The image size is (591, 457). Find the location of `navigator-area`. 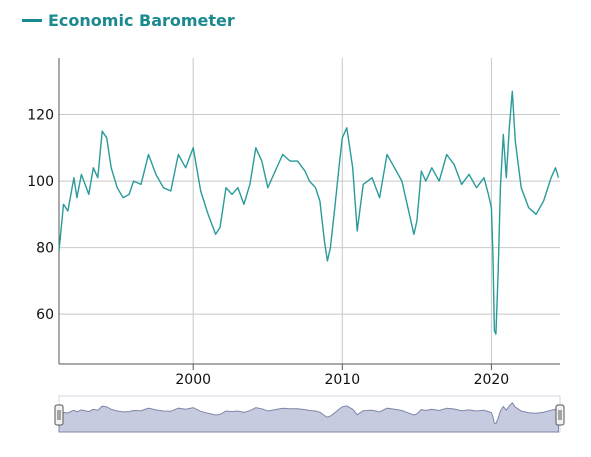

navigator-area is located at coordinates (308, 417).